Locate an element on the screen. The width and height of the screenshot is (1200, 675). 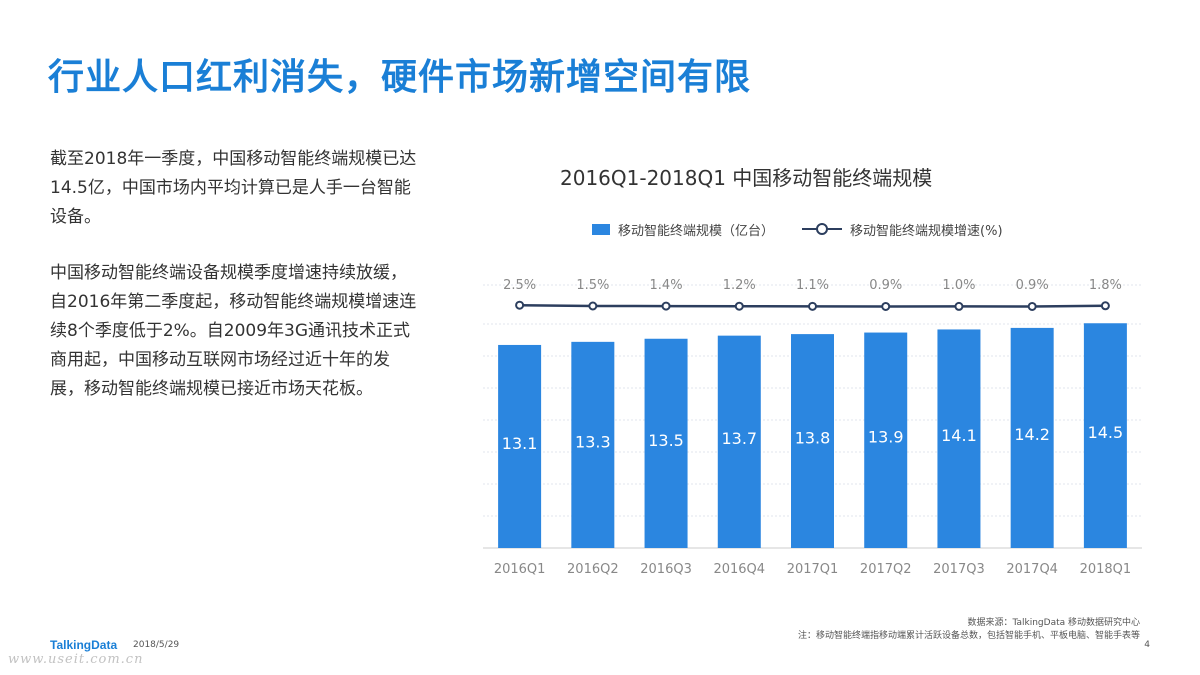
legend-bar-label: 移动智能终端规模（亿台） is located at coordinates (696, 231).